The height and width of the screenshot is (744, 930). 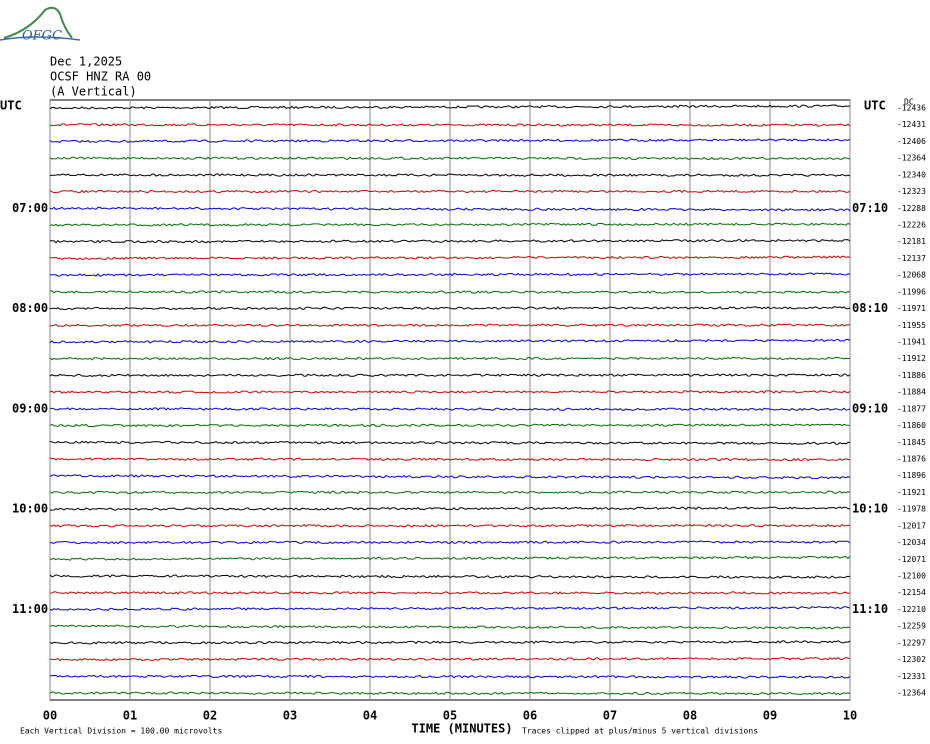 I want to click on x-tick-label: 10, so click(x=850, y=716).